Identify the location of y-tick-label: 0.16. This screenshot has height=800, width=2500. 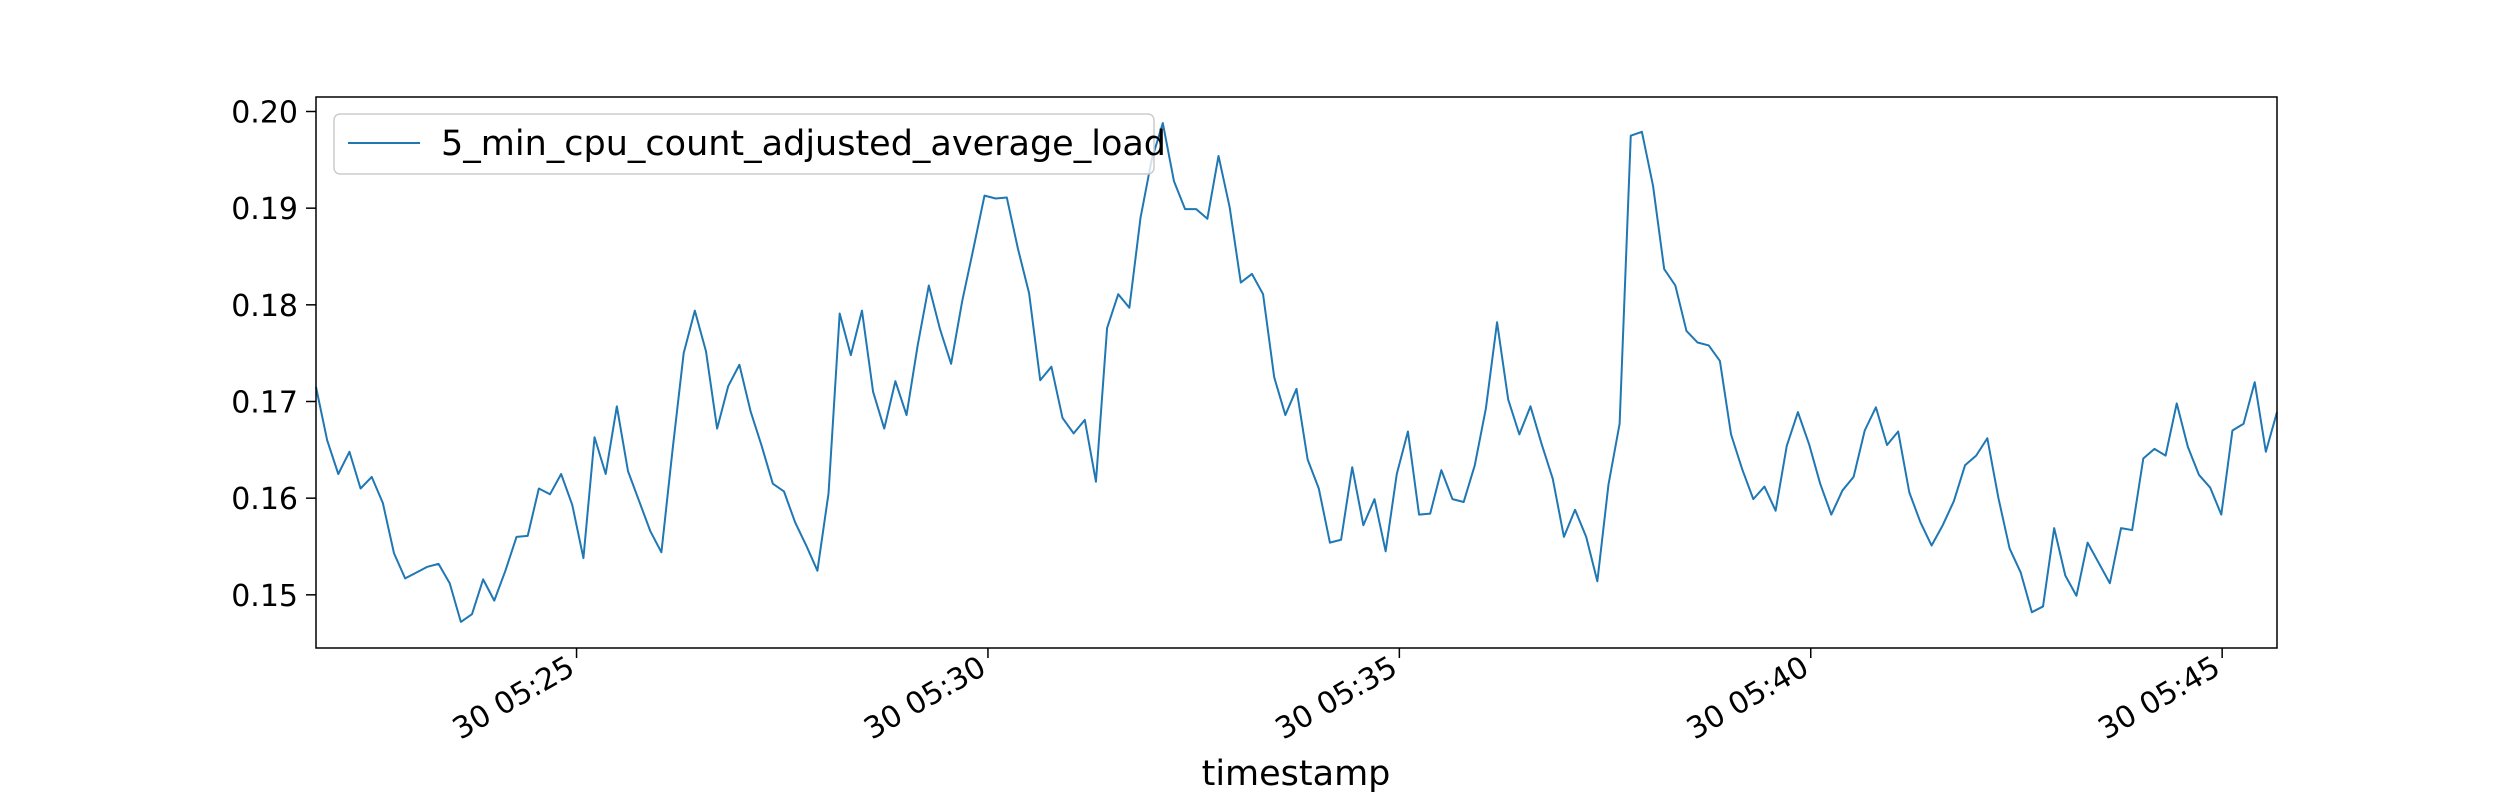
(264, 499).